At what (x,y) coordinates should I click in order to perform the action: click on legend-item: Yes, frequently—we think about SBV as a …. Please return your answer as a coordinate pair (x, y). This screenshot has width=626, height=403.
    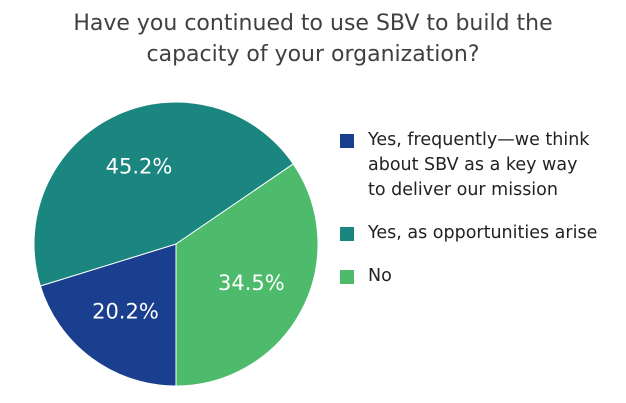
    Looking at the image, I should click on (470, 165).